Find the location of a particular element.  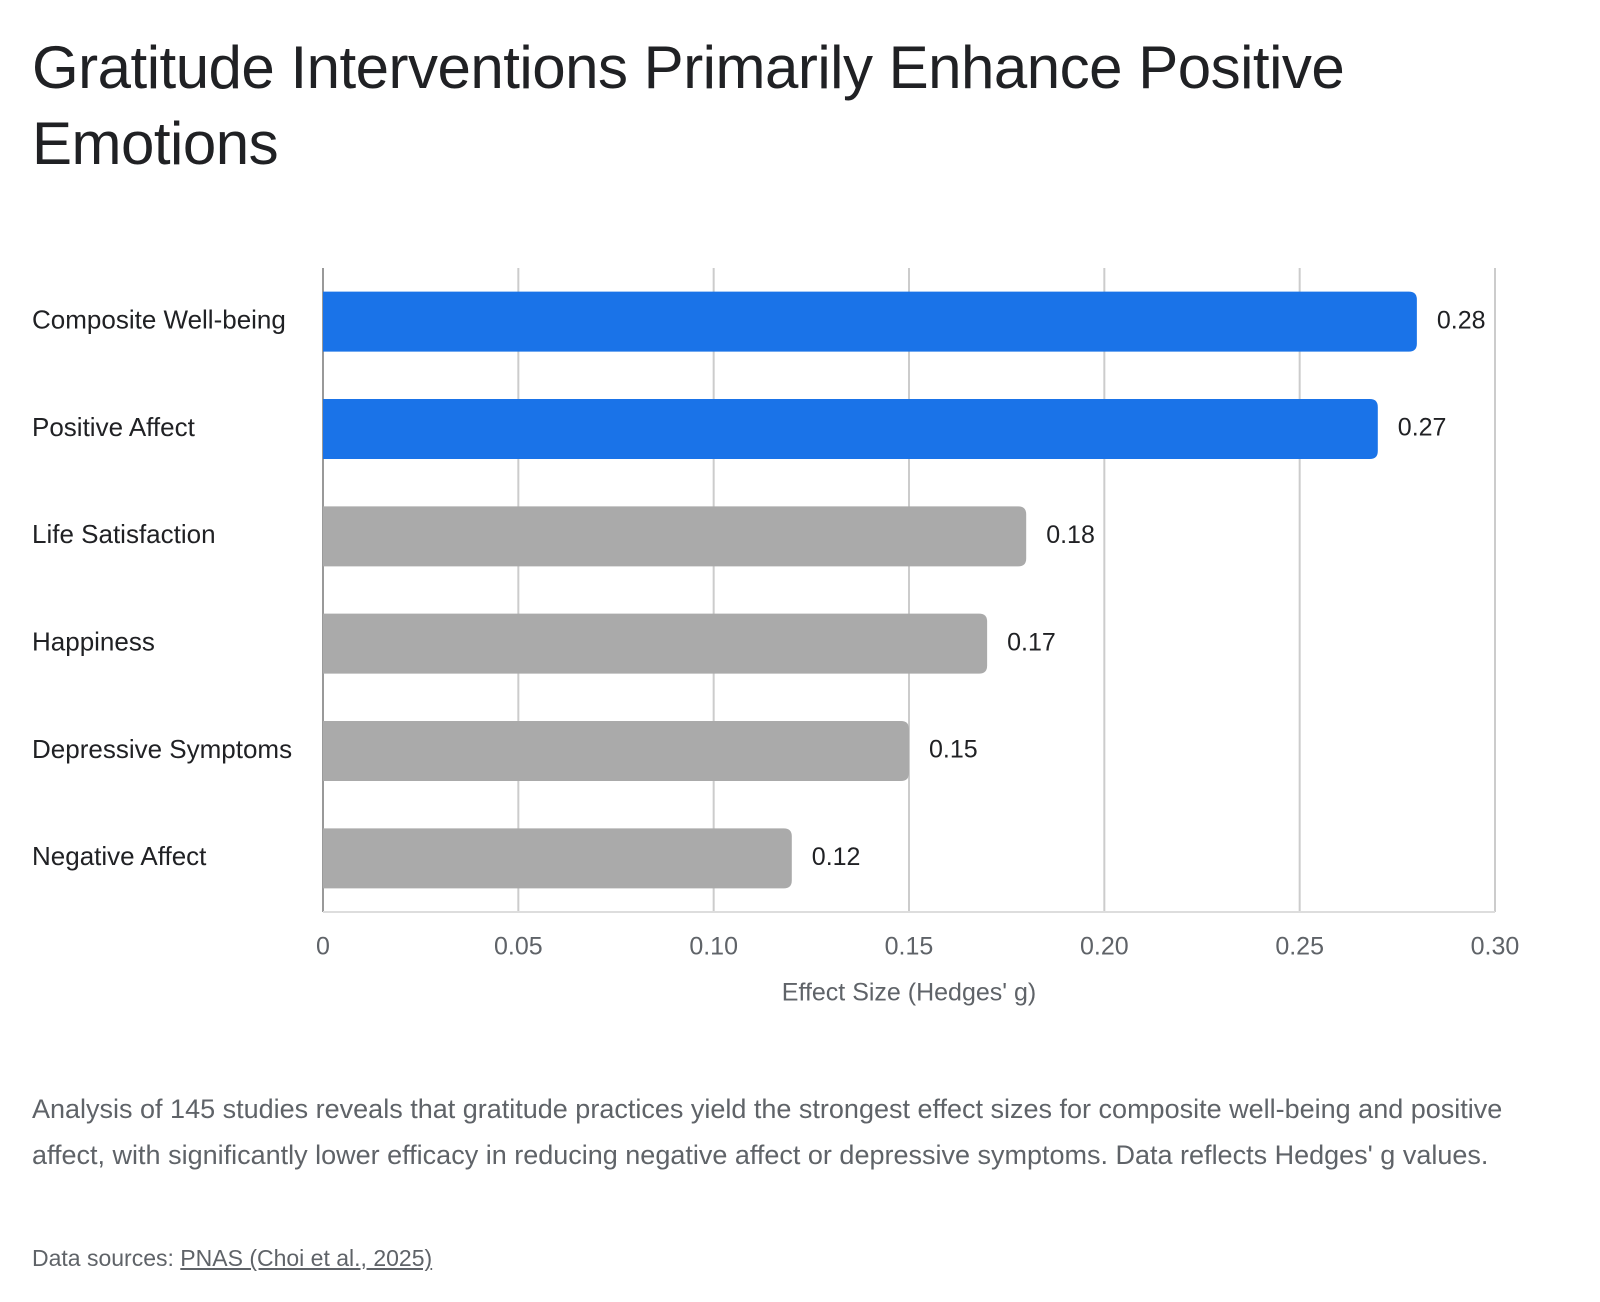

x-axis-title: Effect Size (Hedges' g) is located at coordinates (909, 993).